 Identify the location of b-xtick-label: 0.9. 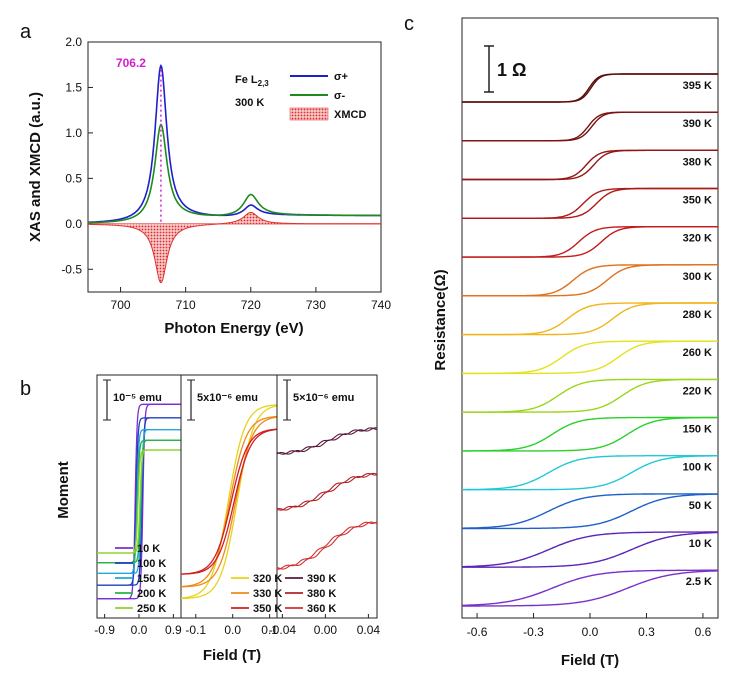
(173, 630).